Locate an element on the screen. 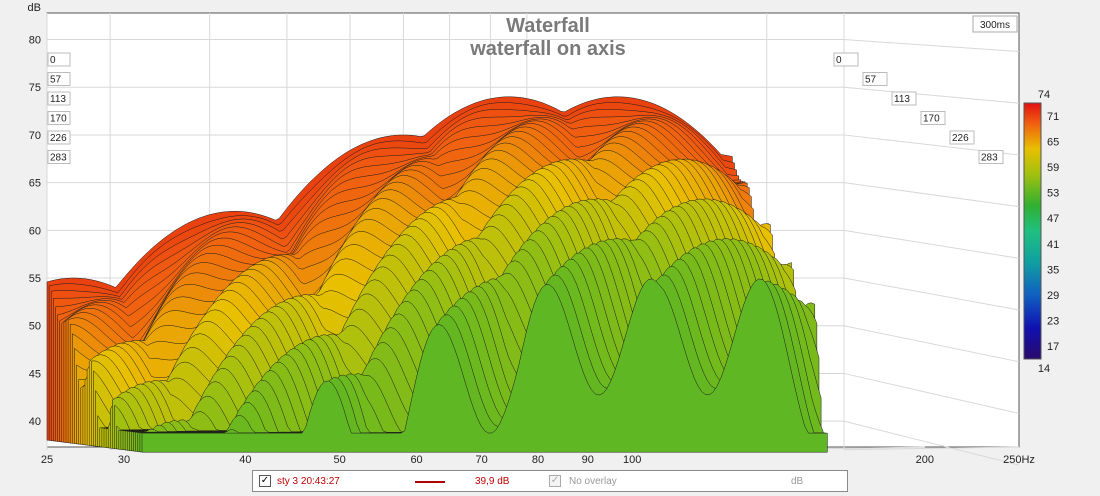  measurement-label: sty 3 20:43:27 is located at coordinates (308, 481).